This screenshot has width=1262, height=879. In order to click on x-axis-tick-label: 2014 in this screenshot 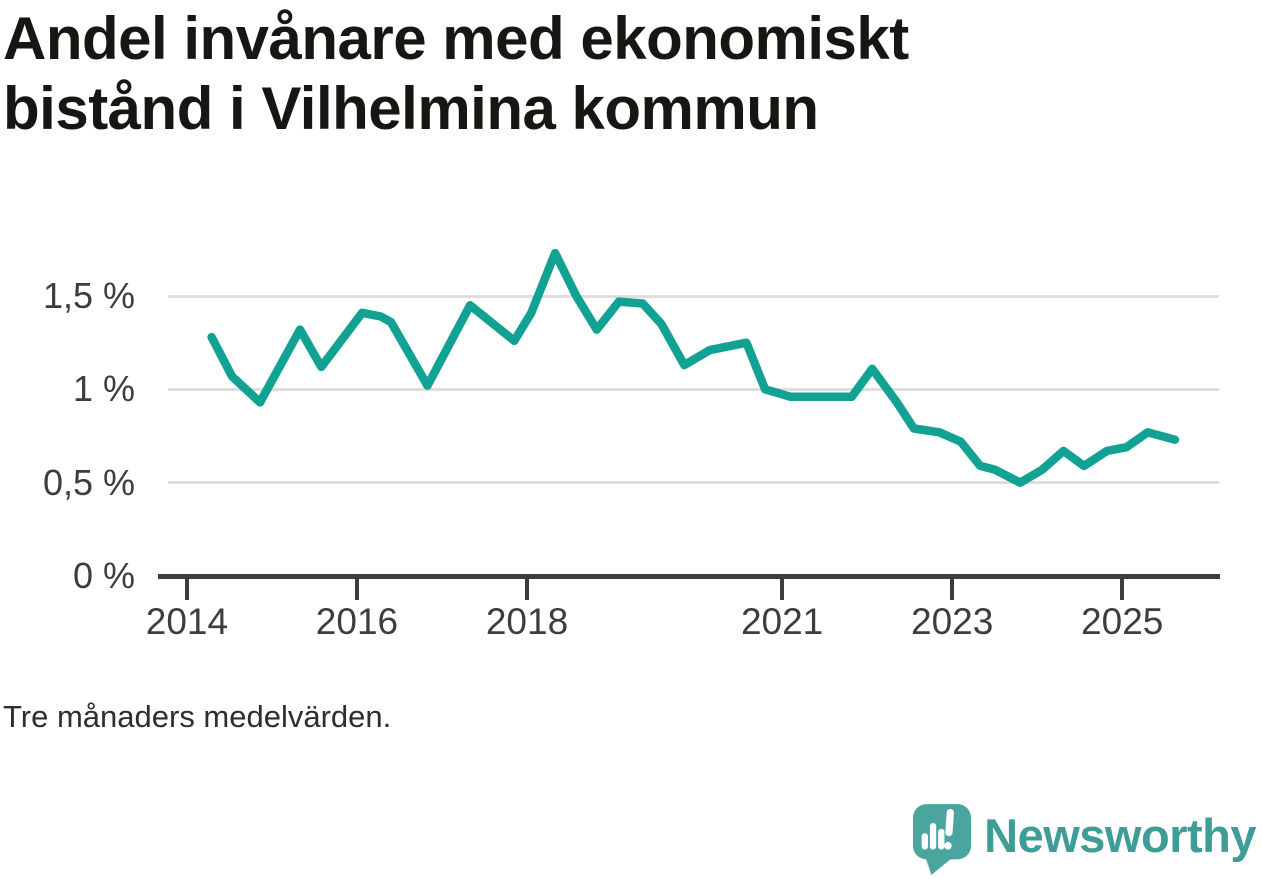, I will do `click(187, 621)`.